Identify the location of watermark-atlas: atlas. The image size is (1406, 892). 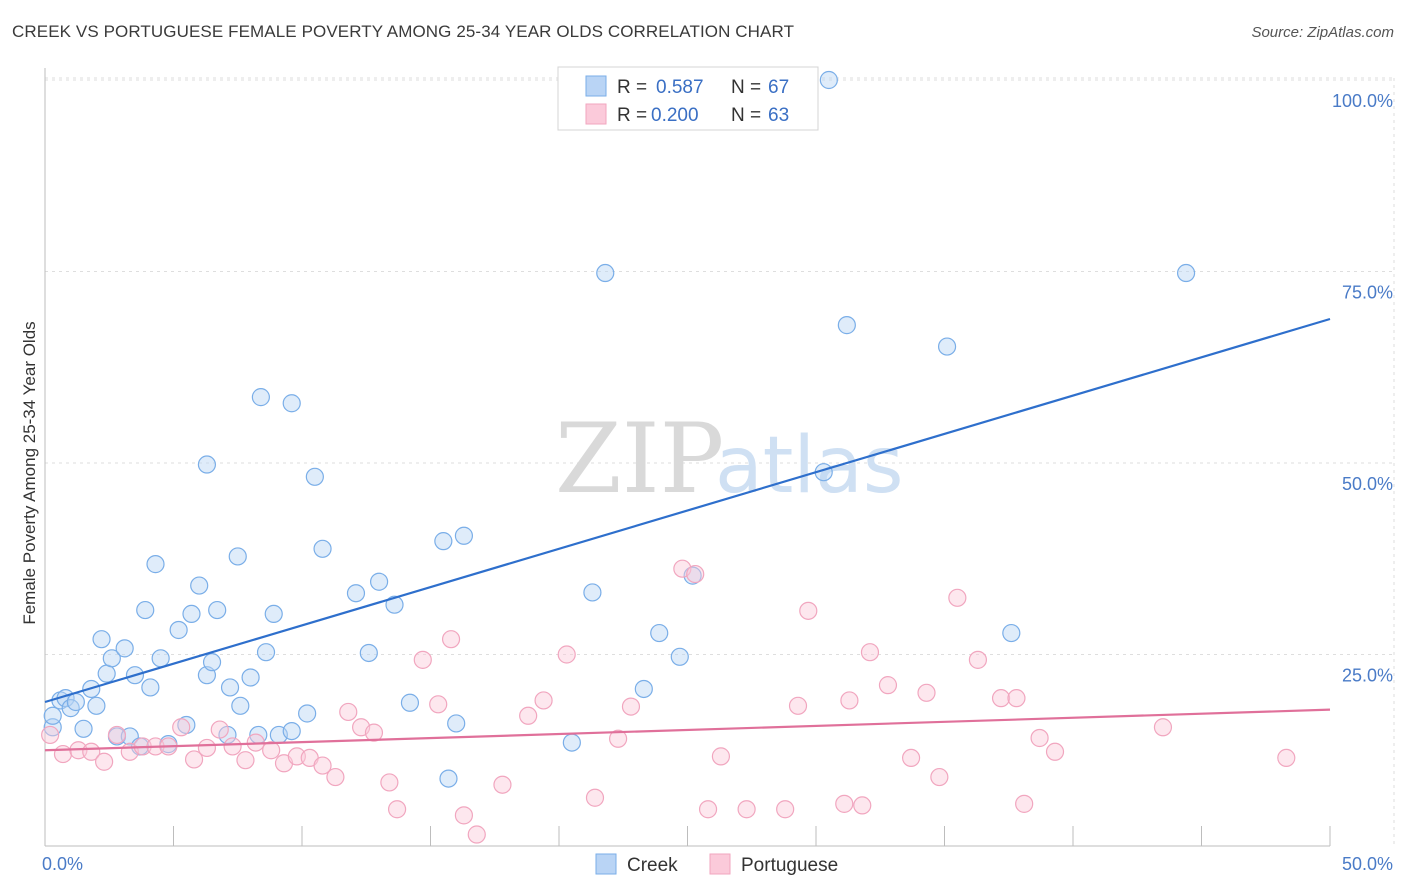
(809, 466).